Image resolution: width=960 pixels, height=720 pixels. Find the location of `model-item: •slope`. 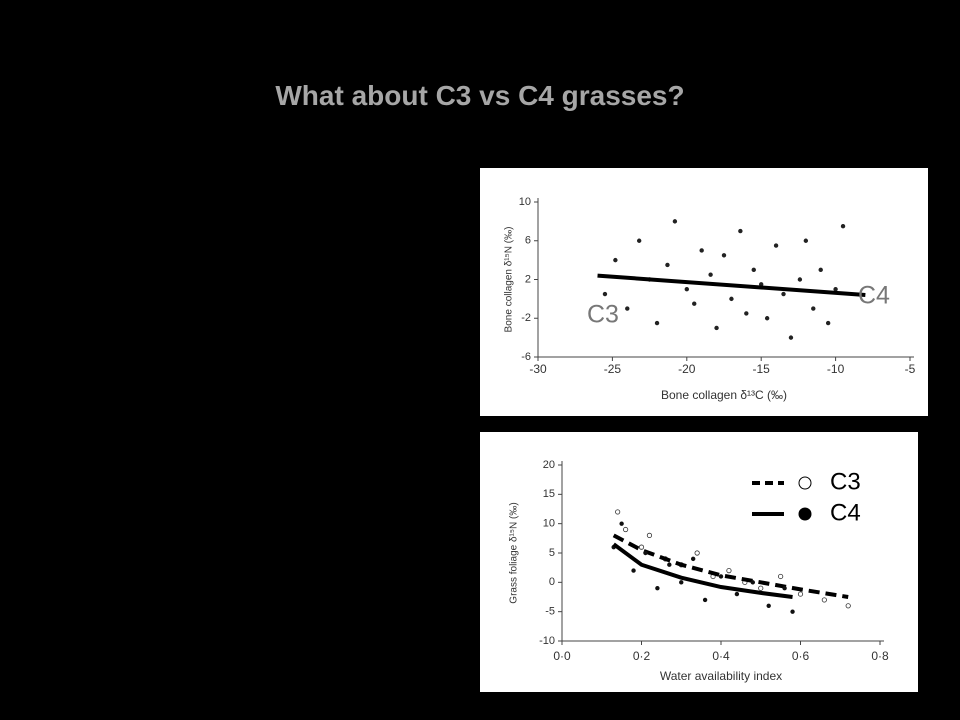

model-item: •slope is located at coordinates (22, 186).